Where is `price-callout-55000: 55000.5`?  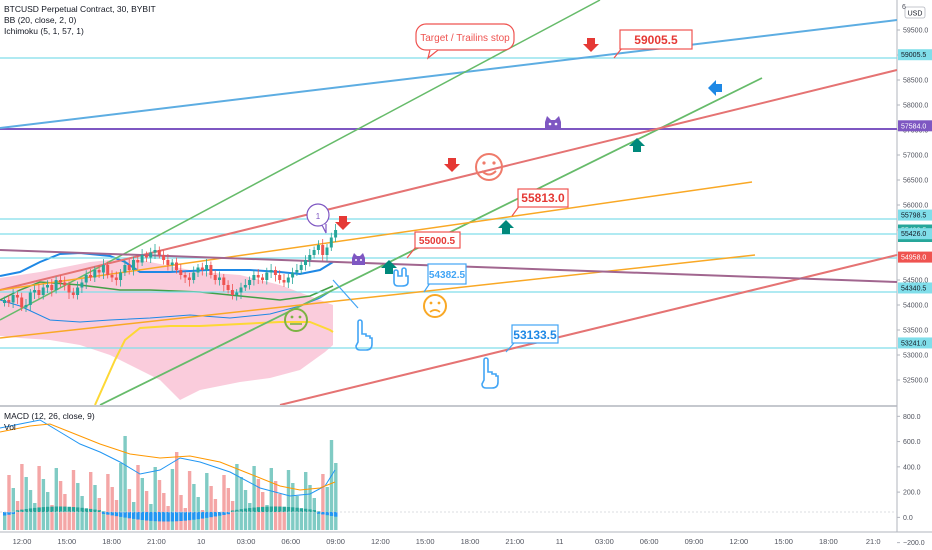 price-callout-55000: 55000.5 is located at coordinates (437, 240).